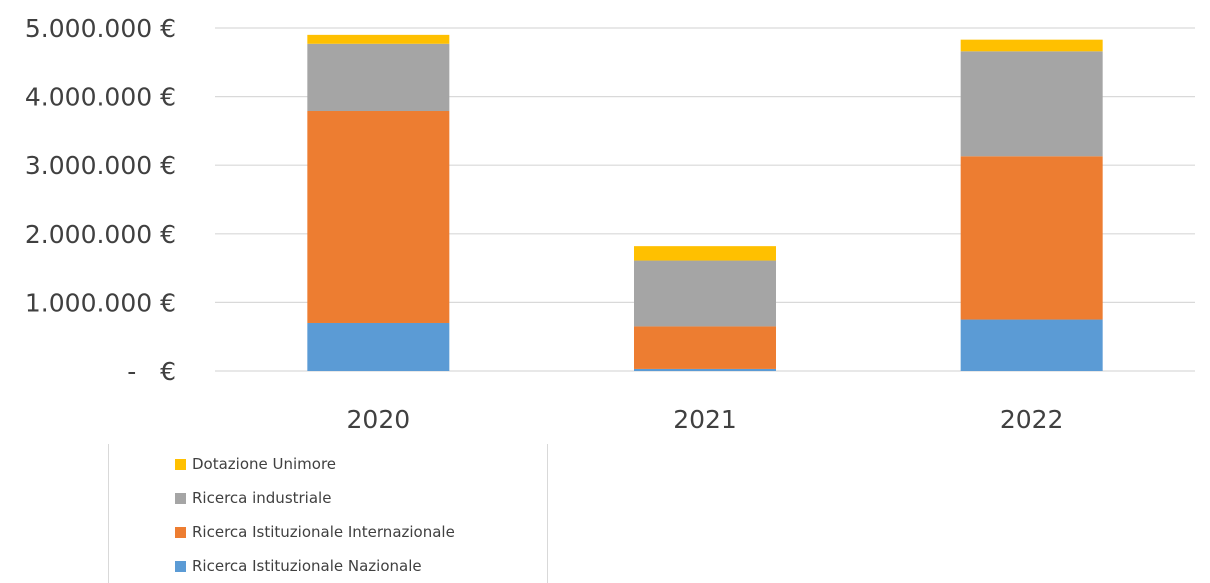  I want to click on x-tick-label: 2022, so click(1032, 419).